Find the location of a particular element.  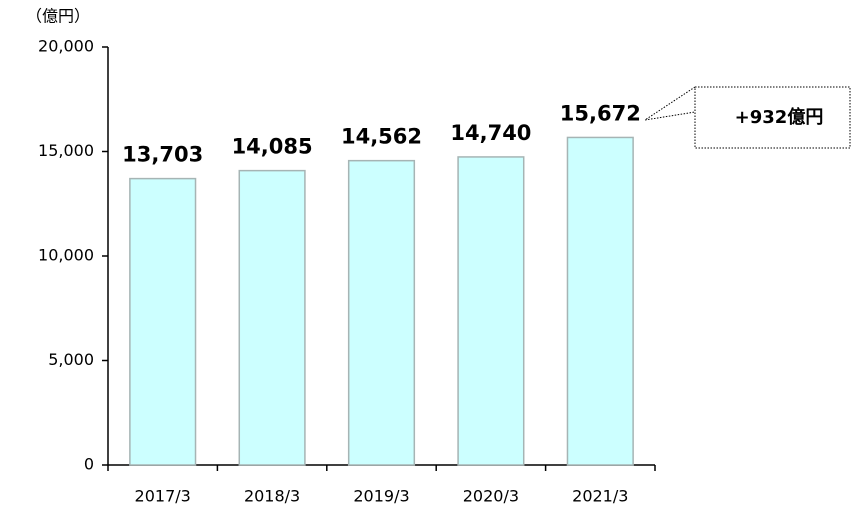

y-tick-label: 10,000 is located at coordinates (66, 255).